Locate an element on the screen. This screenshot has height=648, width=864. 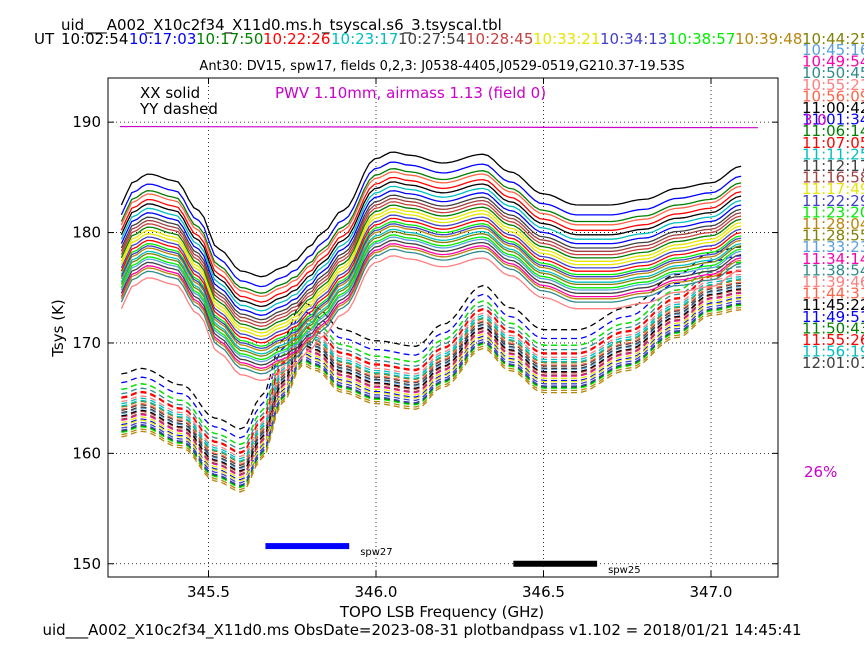
time-column-label: 11:00:42 is located at coordinates (833, 108).